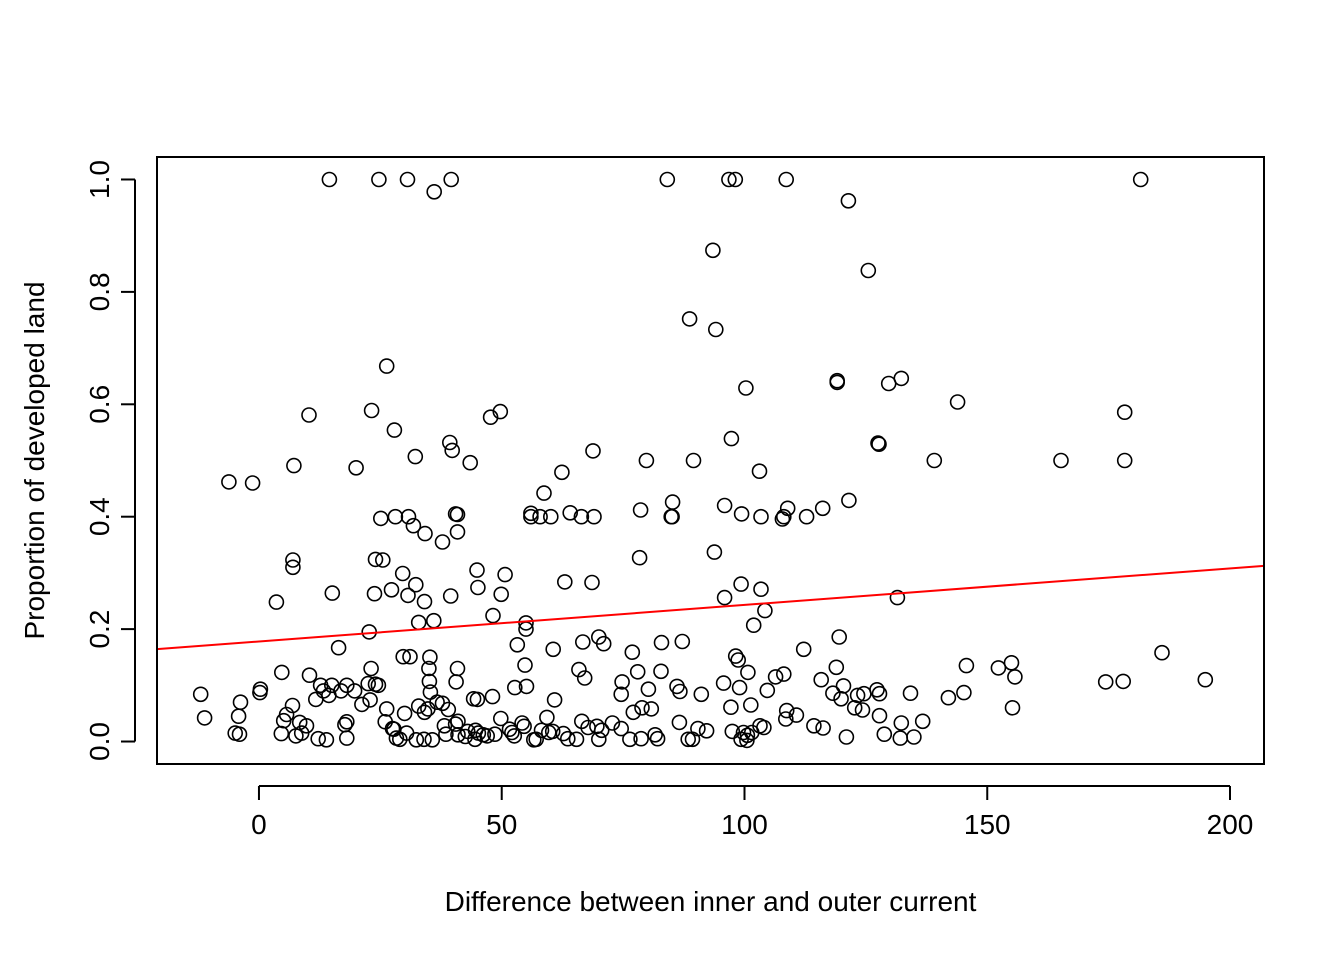  What do you see at coordinates (710, 607) in the screenshot?
I see `trend-line` at bounding box center [710, 607].